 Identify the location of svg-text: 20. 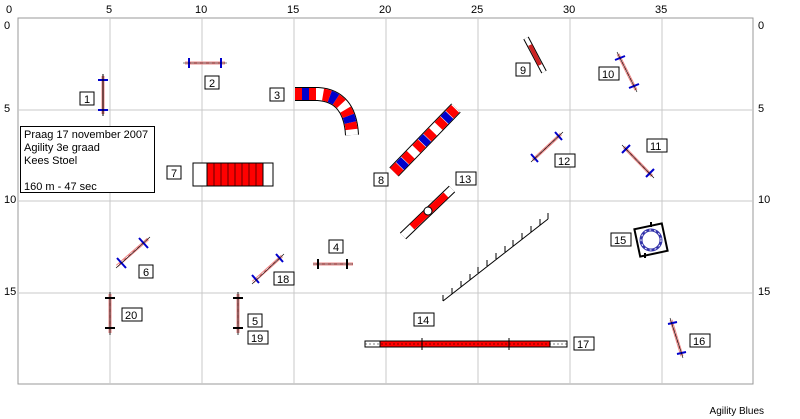
(131, 316).